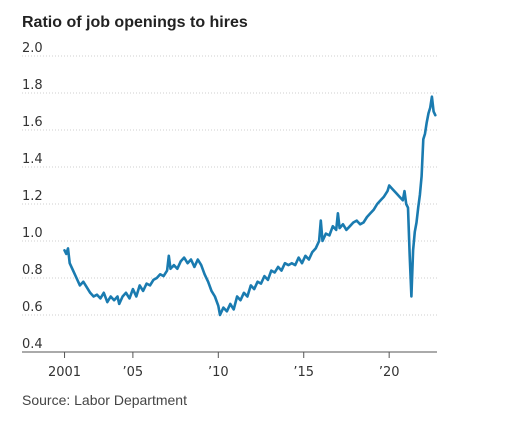 This screenshot has width=527, height=421. I want to click on y-tick-label: 1.0, so click(32, 233).